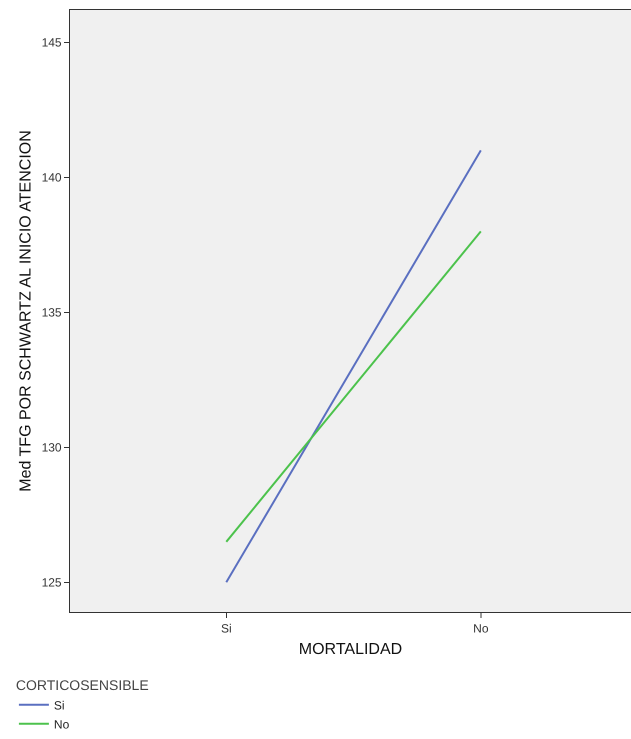 The image size is (631, 739). I want to click on y-axis-title: Med TFG POR SCHWARTZ AL INICIO ATENCION, so click(25, 311).